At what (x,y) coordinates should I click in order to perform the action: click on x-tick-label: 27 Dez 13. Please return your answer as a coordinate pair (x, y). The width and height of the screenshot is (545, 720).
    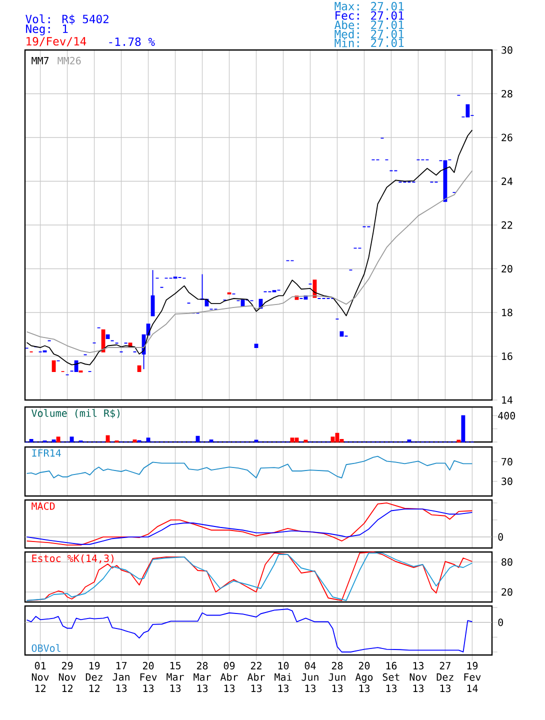
    Looking at the image, I should click on (445, 677).